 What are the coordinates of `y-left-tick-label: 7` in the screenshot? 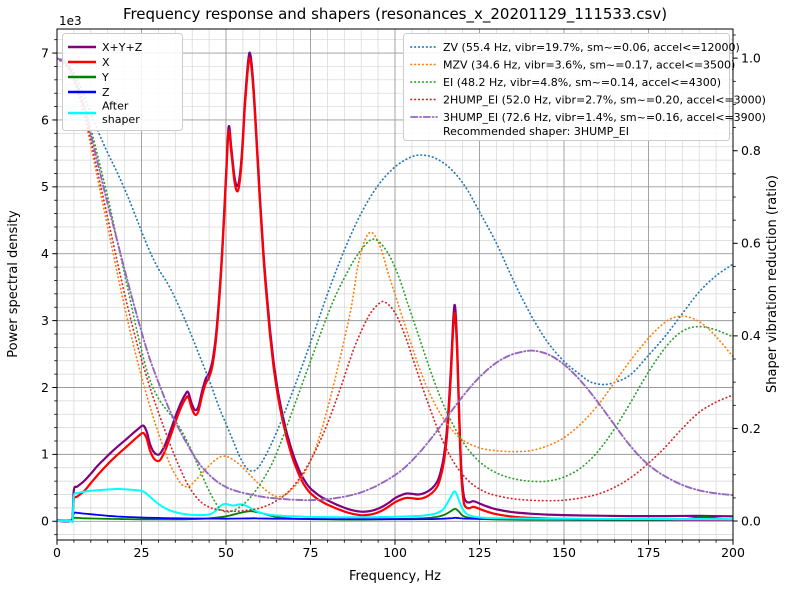 It's located at (45, 52).